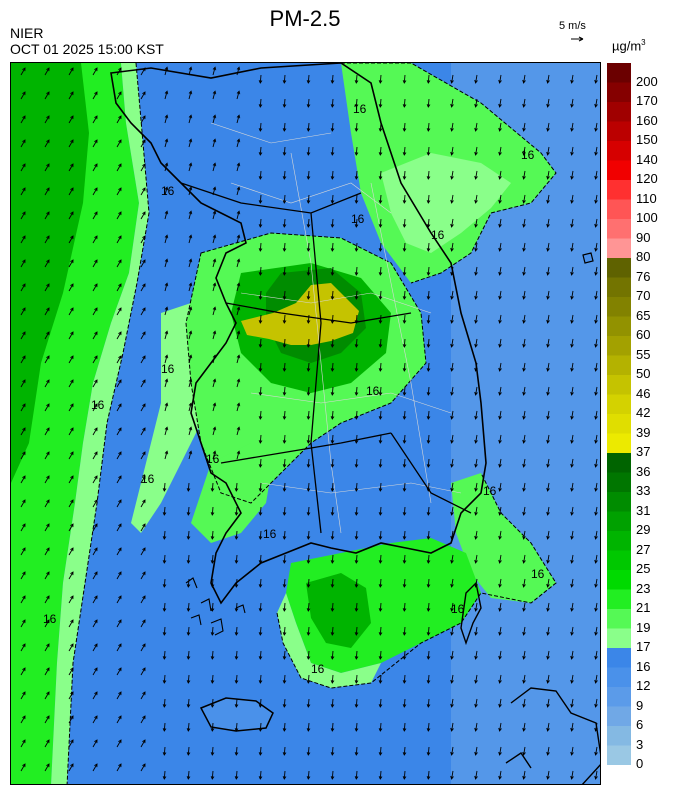 This screenshot has height=795, width=673. Describe the element at coordinates (643, 413) in the screenshot. I see `legend-tick-label: 42` at that location.